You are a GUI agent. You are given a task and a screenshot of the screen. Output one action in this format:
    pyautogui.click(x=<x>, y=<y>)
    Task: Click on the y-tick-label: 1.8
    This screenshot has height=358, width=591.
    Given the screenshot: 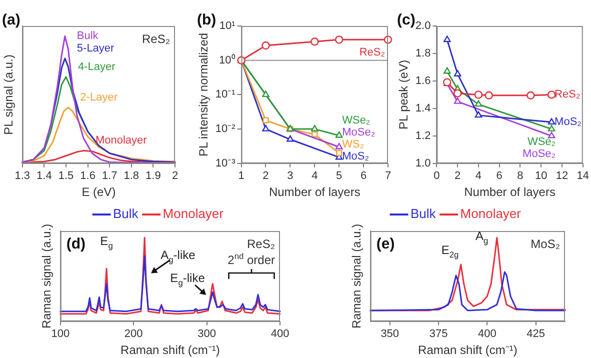 What is the action you would take?
    pyautogui.click(x=423, y=54)
    